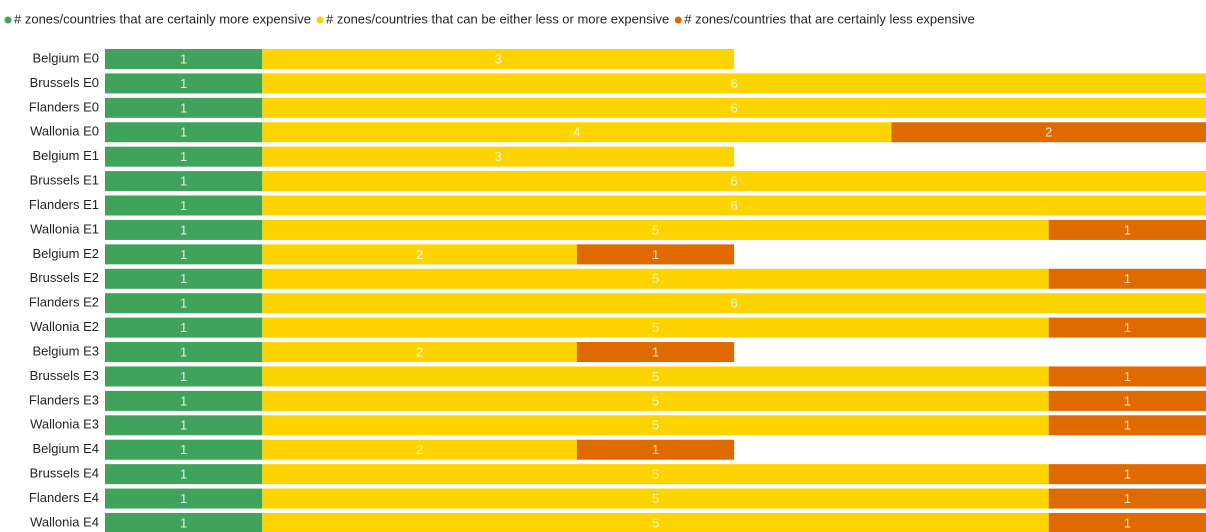  What do you see at coordinates (66, 155) in the screenshot?
I see `y-tick-label: Belgium E1` at bounding box center [66, 155].